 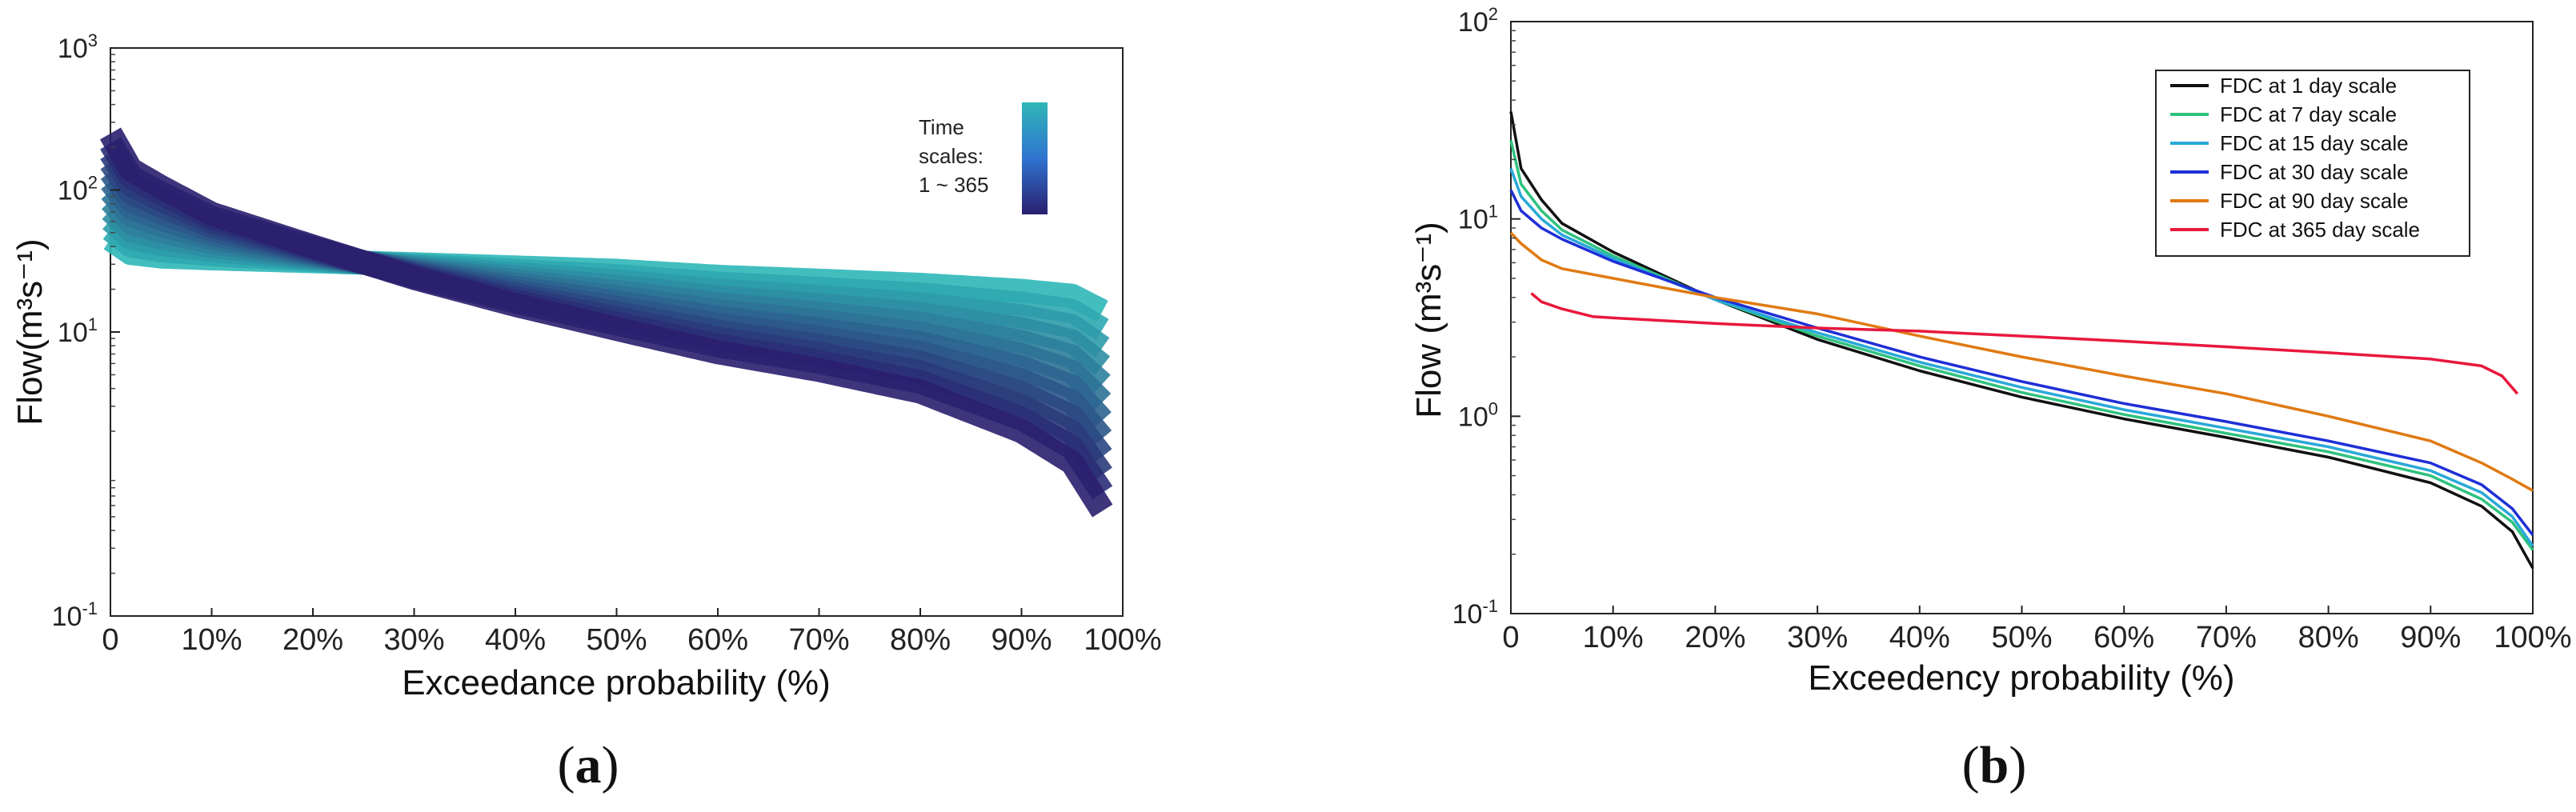 I want to click on chart-a-colorbar: Time scales: 1 ~ 365, so click(x=983, y=158).